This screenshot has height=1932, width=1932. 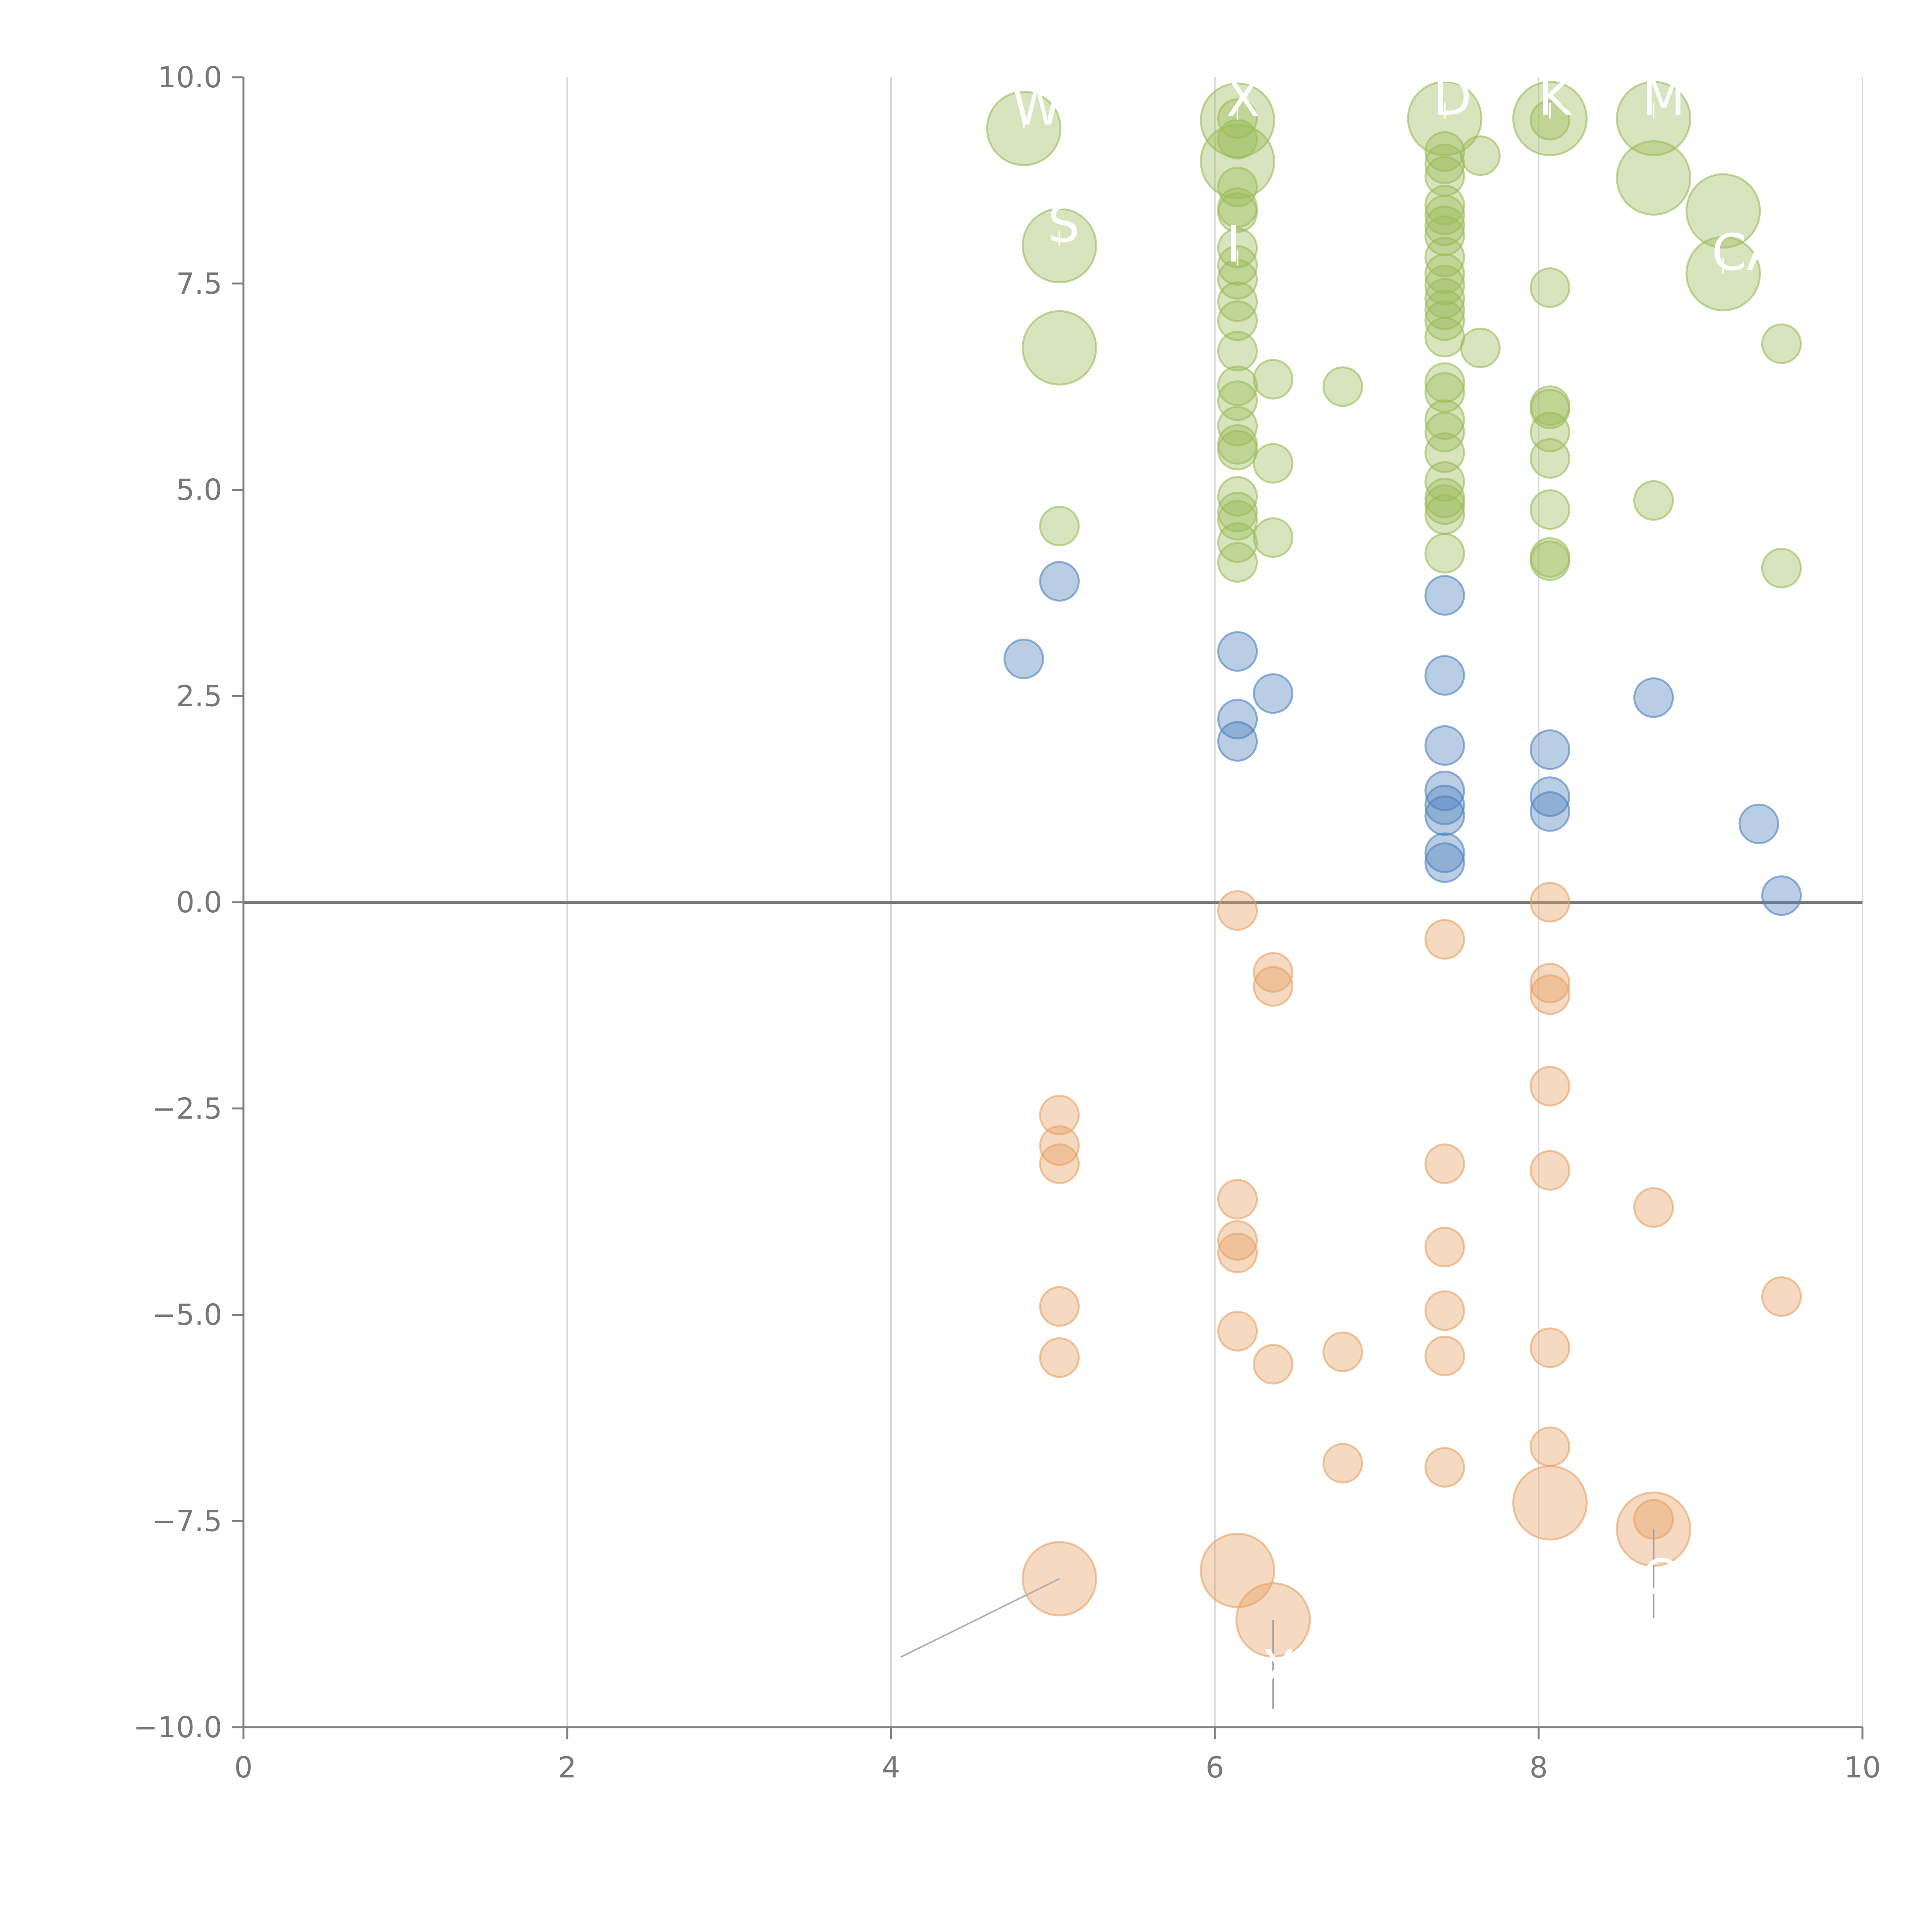 I want to click on y-tick-label: 10.0, so click(x=190, y=77).